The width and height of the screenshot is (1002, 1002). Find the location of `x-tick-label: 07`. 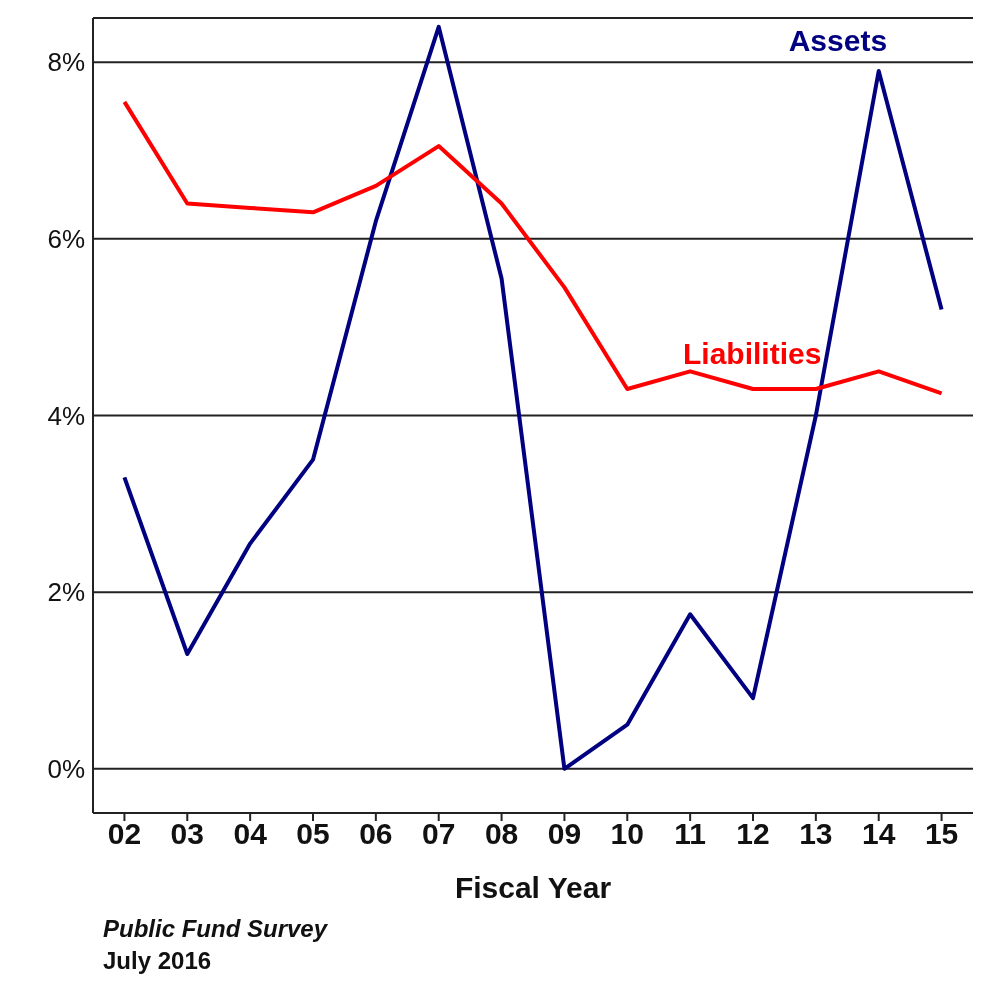

x-tick-label: 07 is located at coordinates (439, 834).